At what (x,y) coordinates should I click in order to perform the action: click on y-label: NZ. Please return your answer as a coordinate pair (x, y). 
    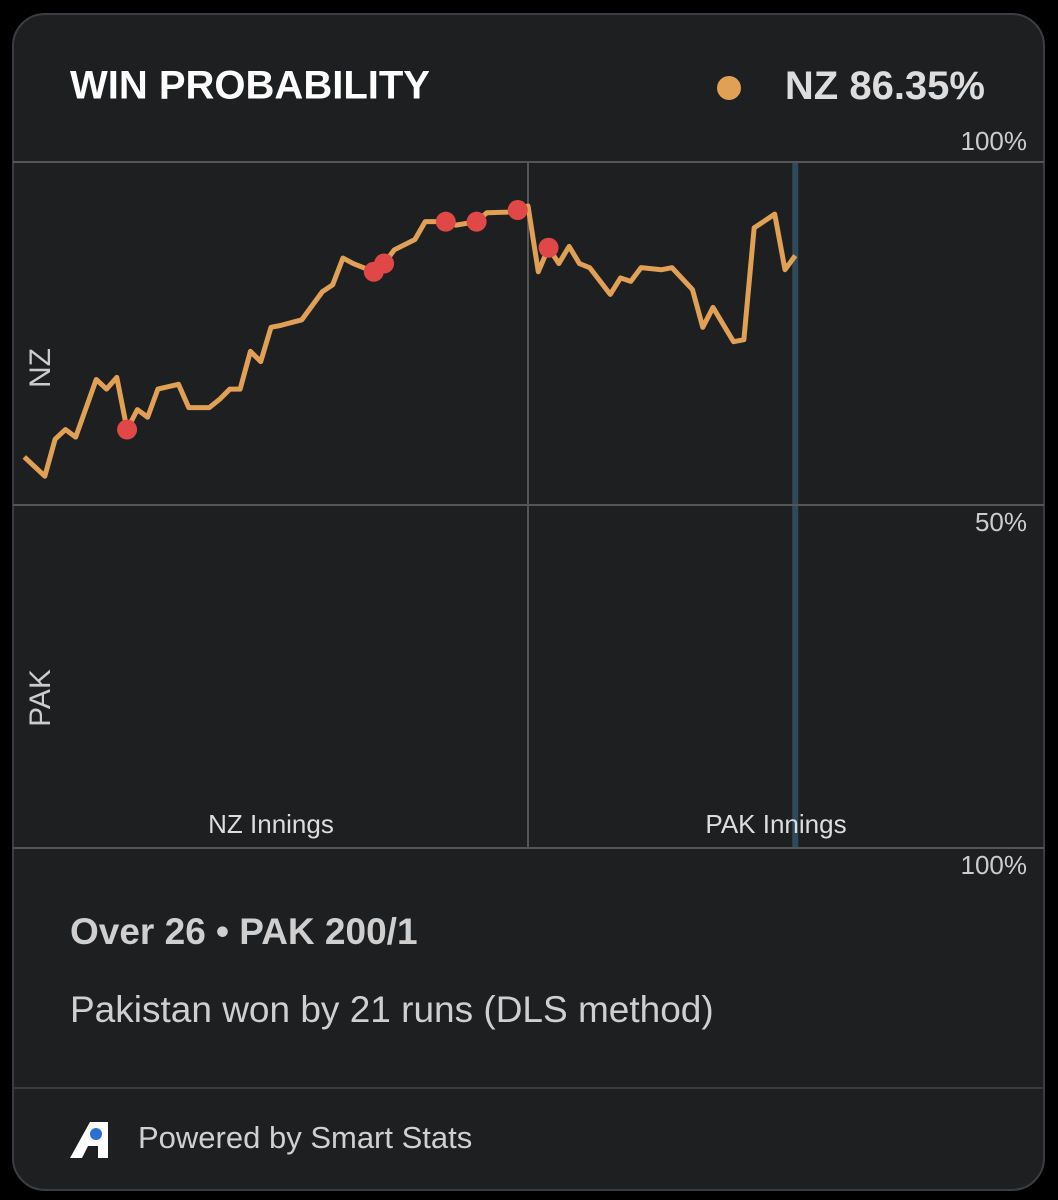
    Looking at the image, I should click on (40, 368).